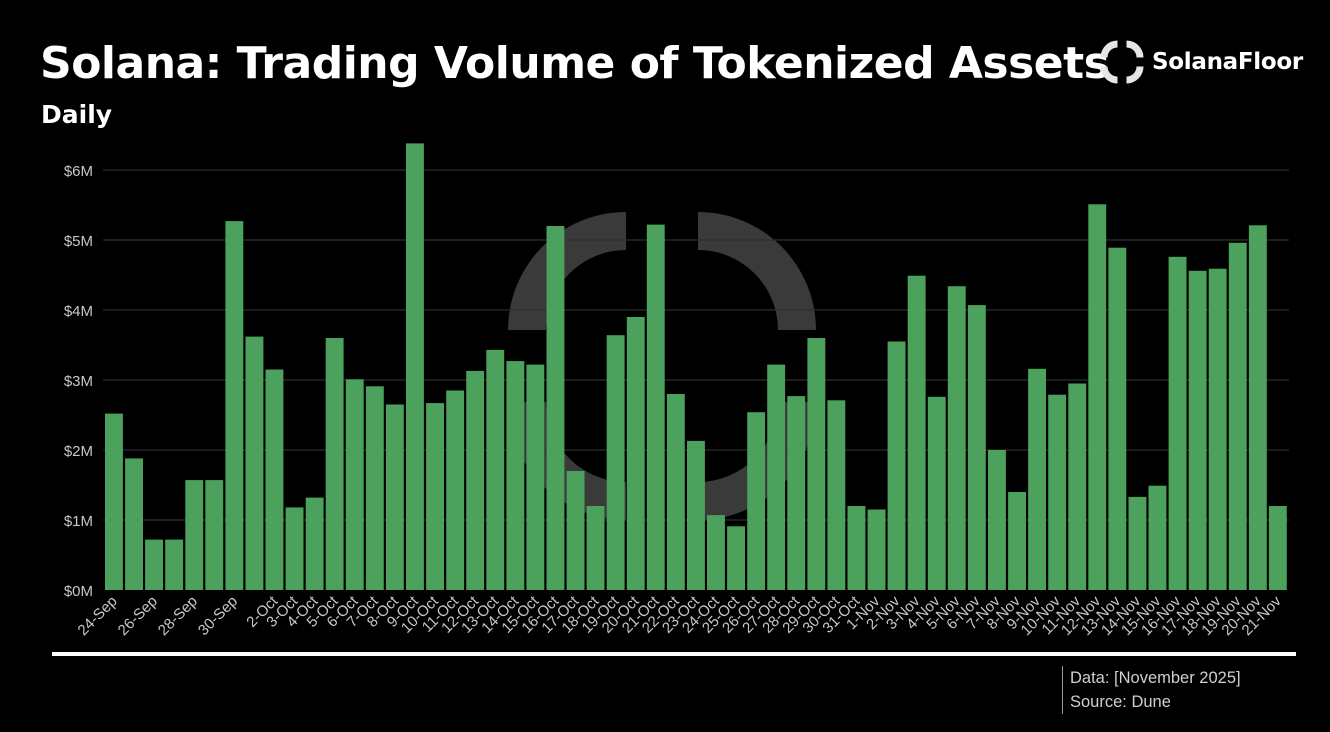  I want to click on bar-3-Nov, so click(916, 432).